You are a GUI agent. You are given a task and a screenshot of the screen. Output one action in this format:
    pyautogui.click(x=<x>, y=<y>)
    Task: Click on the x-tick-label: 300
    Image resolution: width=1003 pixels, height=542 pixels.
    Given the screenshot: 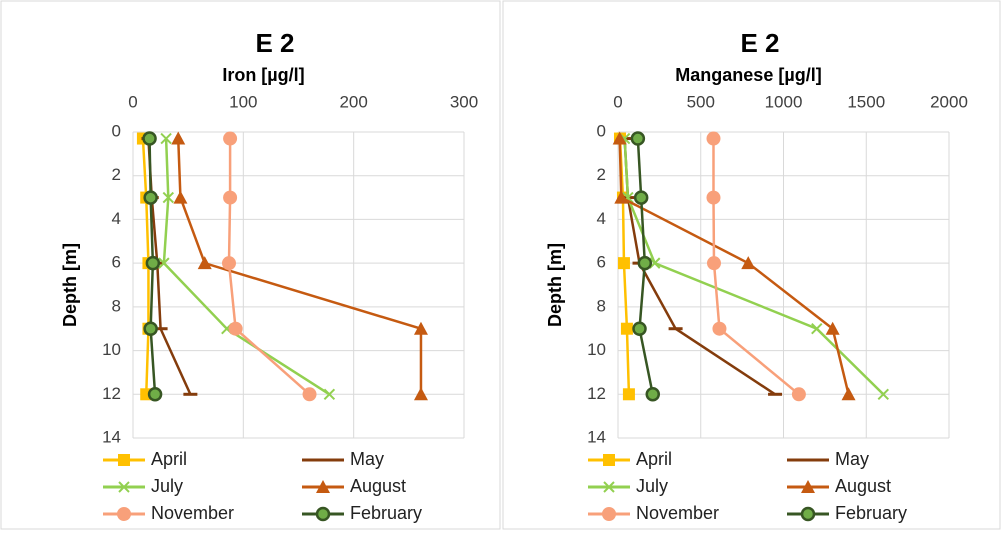 What is the action you would take?
    pyautogui.click(x=464, y=101)
    